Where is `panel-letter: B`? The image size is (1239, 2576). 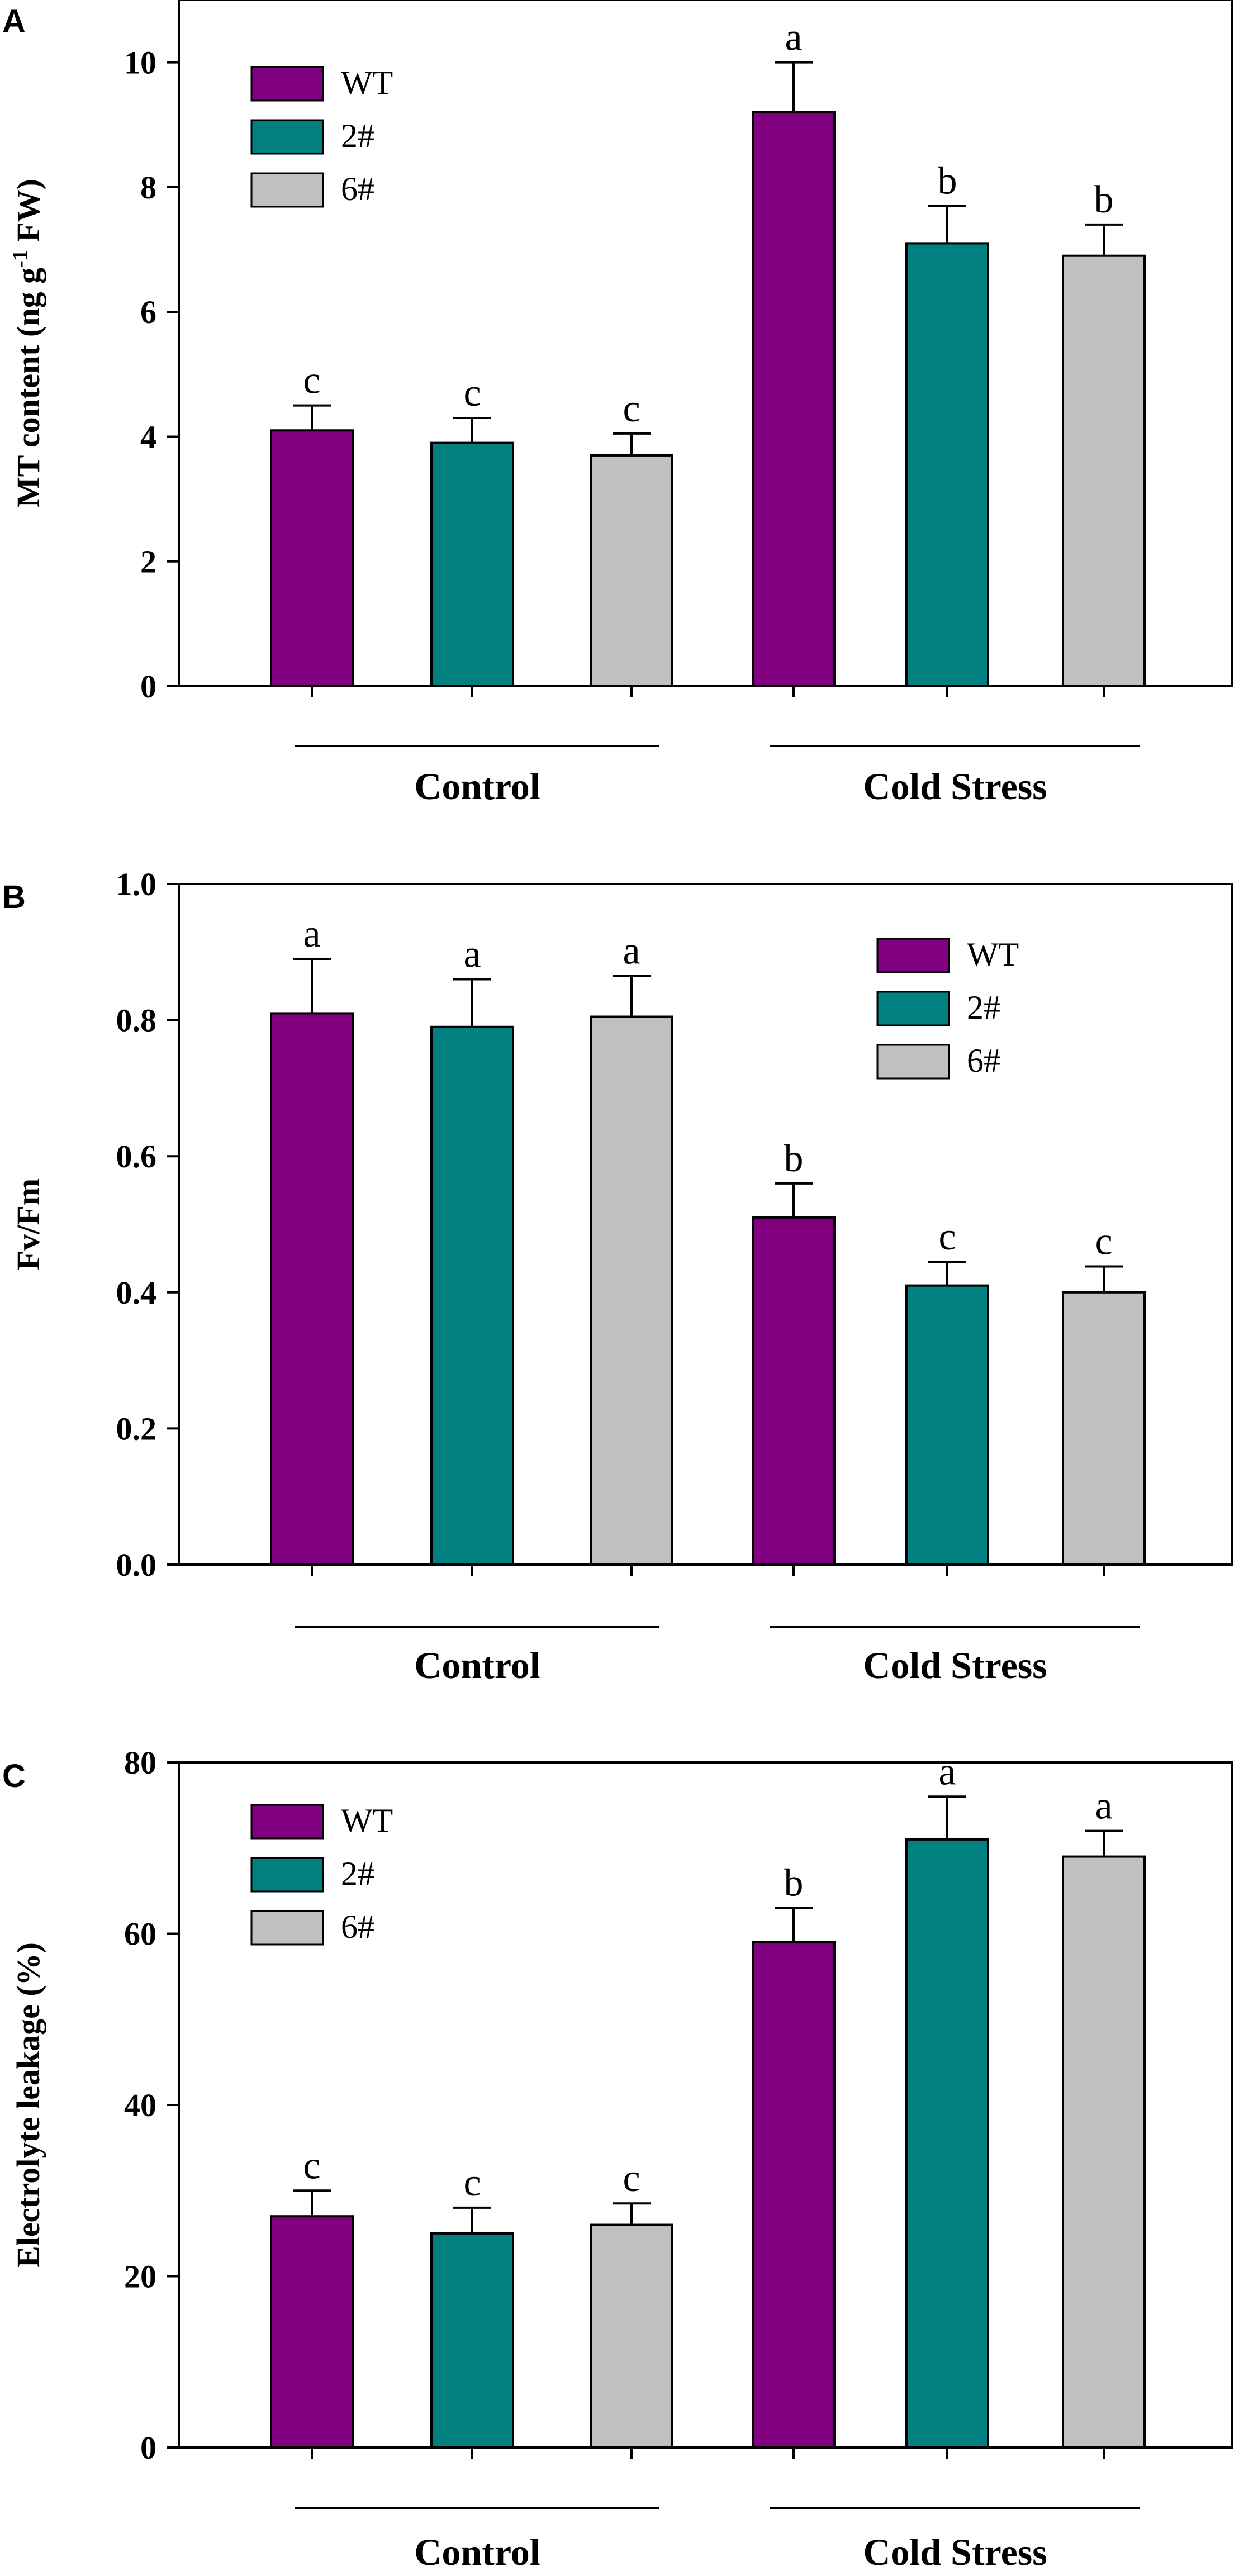 panel-letter: B is located at coordinates (14, 897).